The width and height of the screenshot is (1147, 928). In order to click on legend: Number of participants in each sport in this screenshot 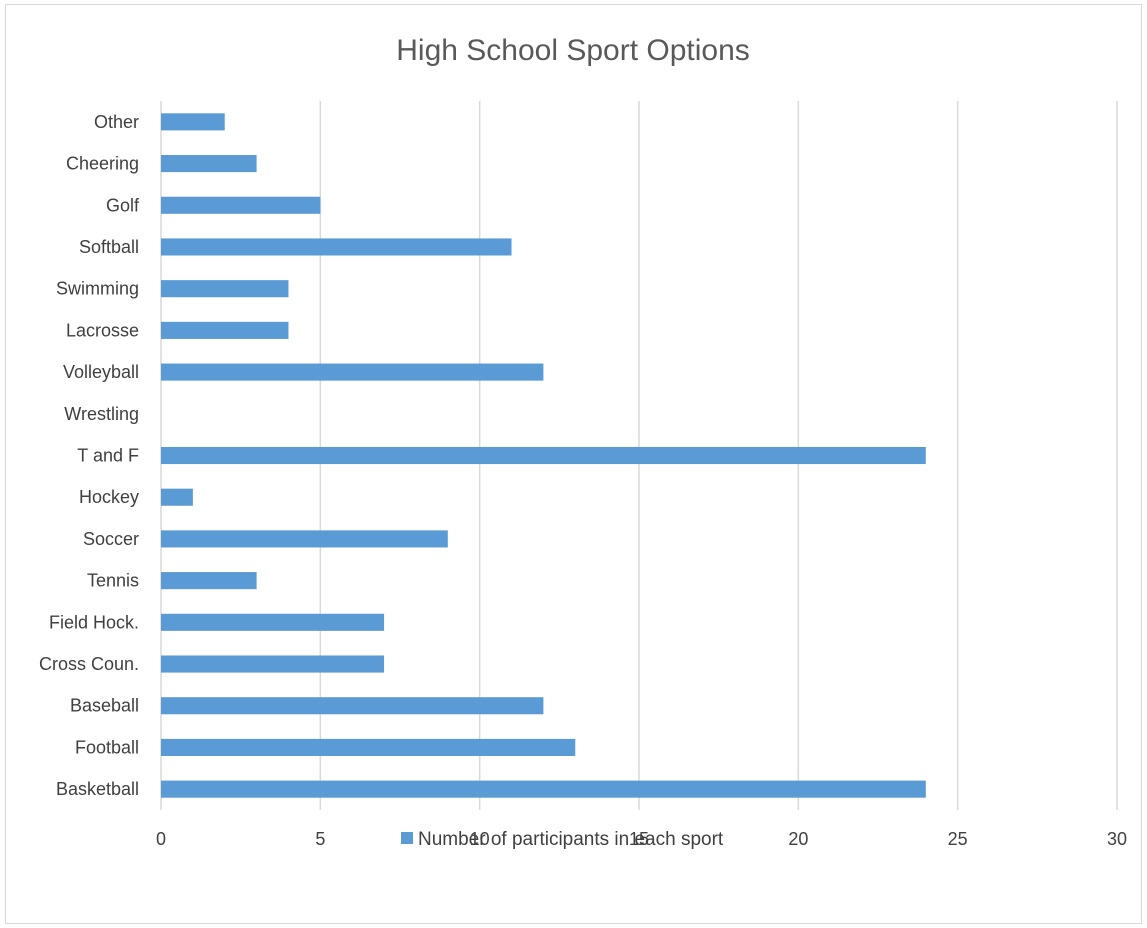, I will do `click(562, 839)`.